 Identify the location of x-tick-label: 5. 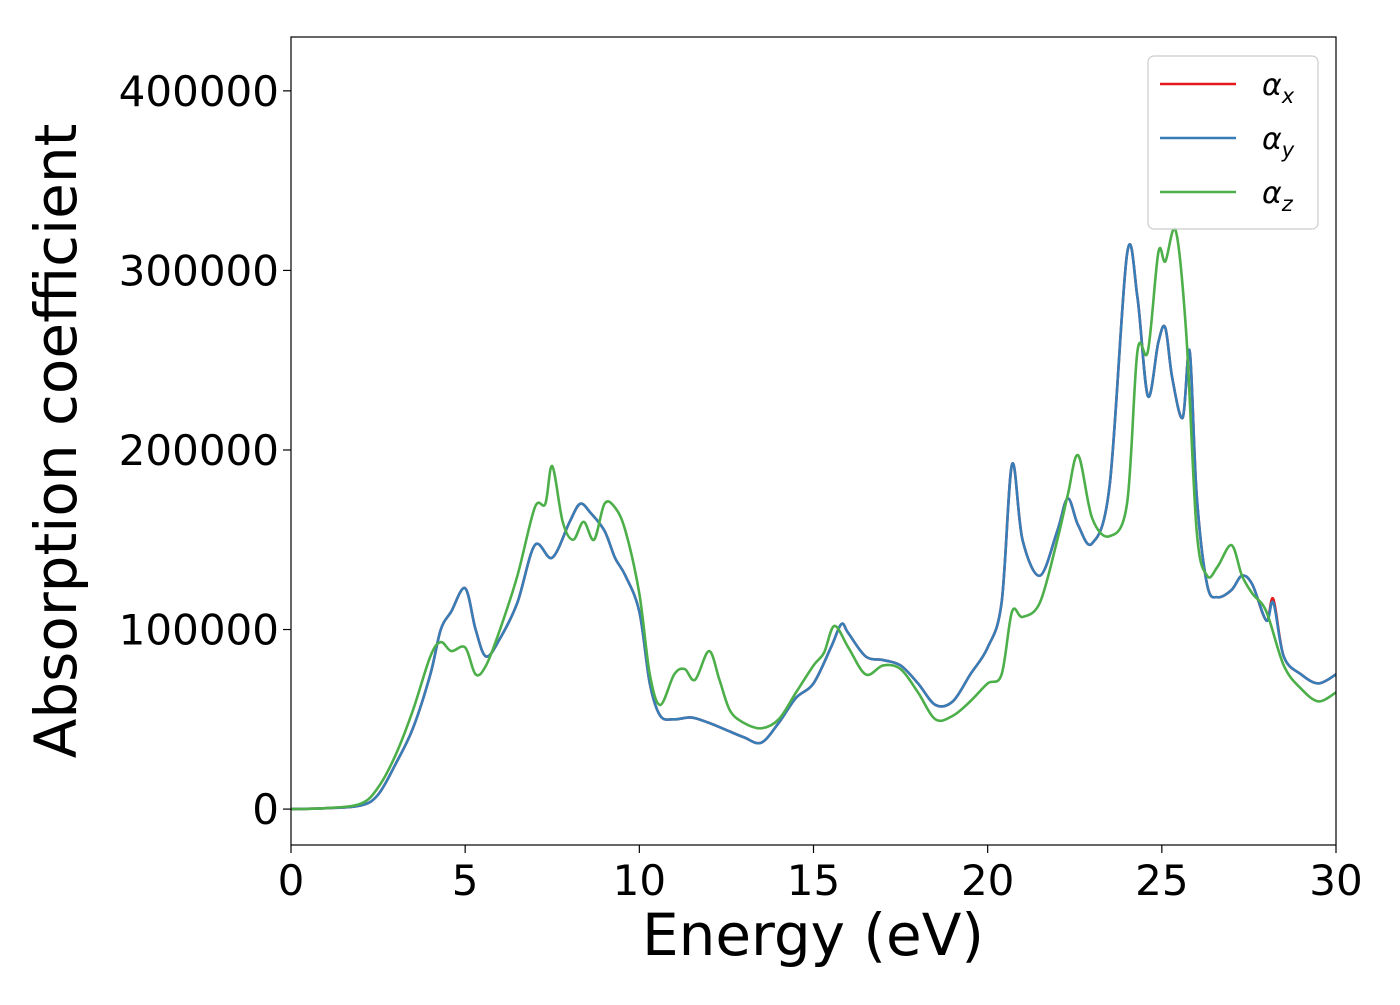
(465, 880).